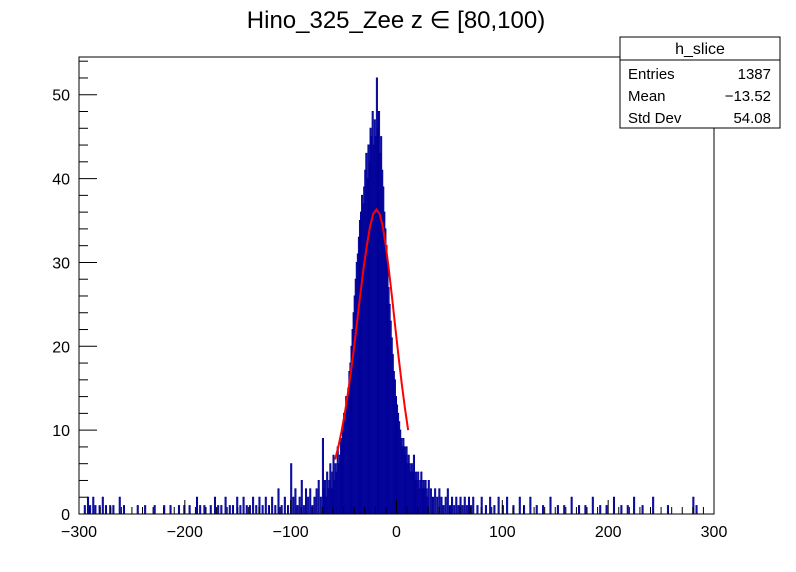  What do you see at coordinates (65, 515) in the screenshot?
I see `y-tick-label: 0` at bounding box center [65, 515].